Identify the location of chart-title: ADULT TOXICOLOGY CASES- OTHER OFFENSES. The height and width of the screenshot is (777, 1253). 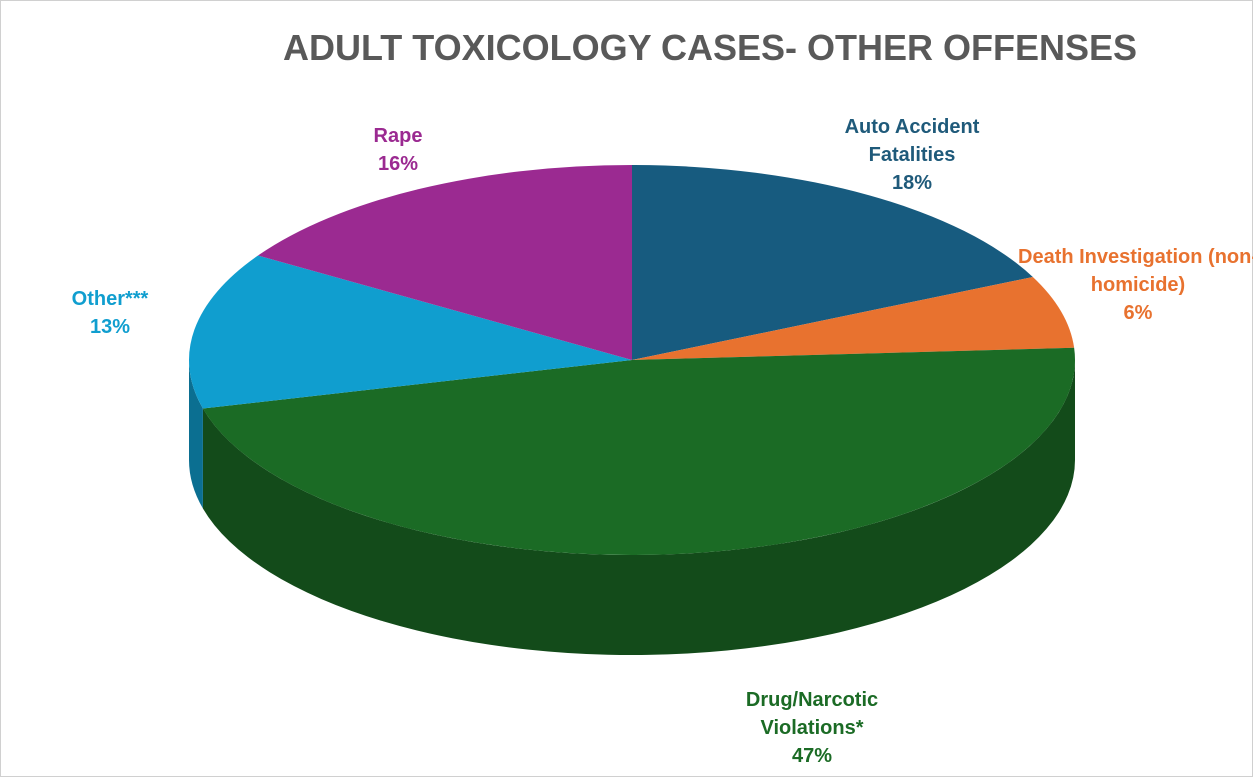
(710, 47).